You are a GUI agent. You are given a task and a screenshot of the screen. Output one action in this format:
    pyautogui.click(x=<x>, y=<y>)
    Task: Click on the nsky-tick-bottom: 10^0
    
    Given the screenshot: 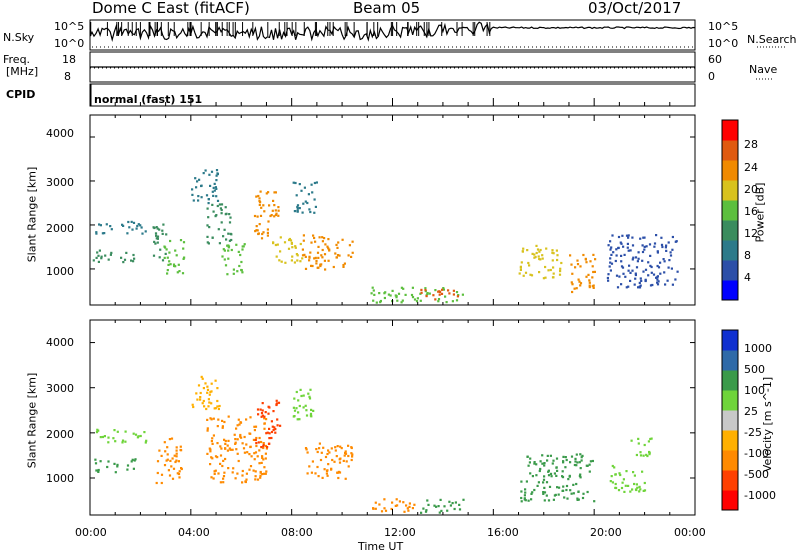 What is the action you would take?
    pyautogui.click(x=69, y=43)
    